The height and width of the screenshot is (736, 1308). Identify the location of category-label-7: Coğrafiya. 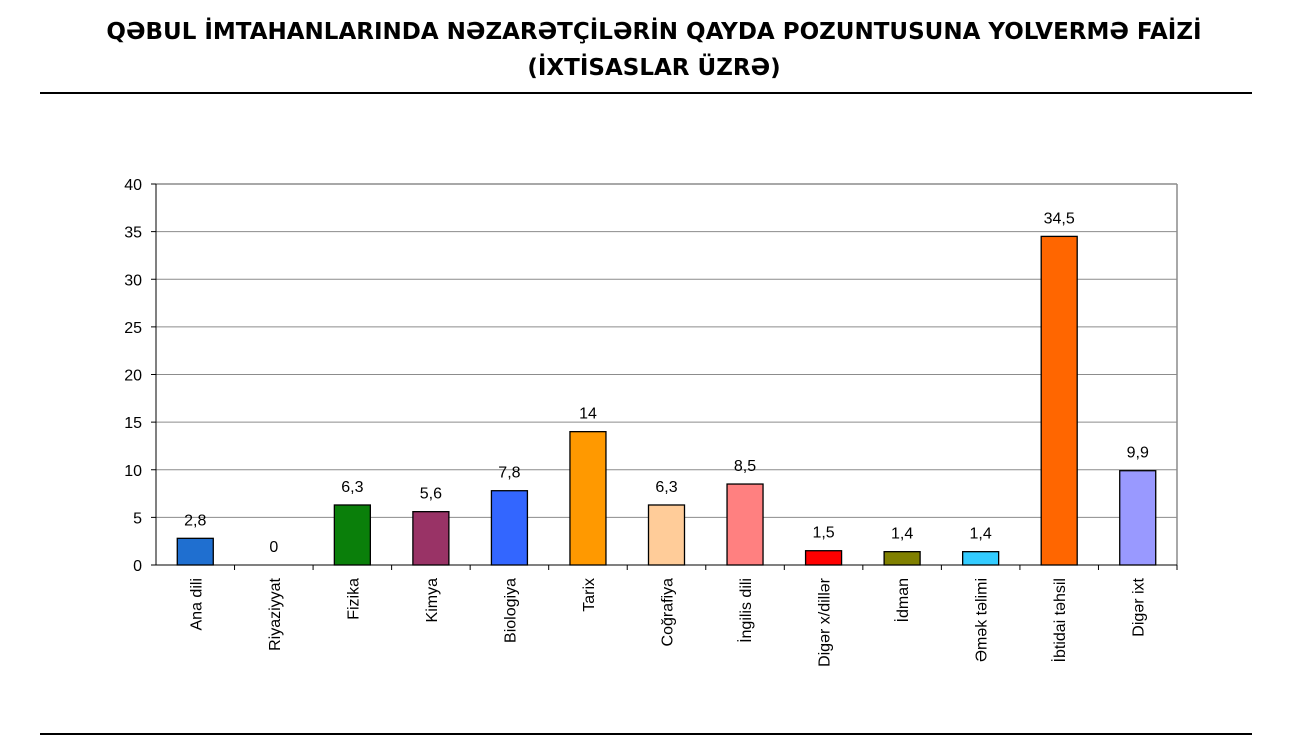
(668, 612).